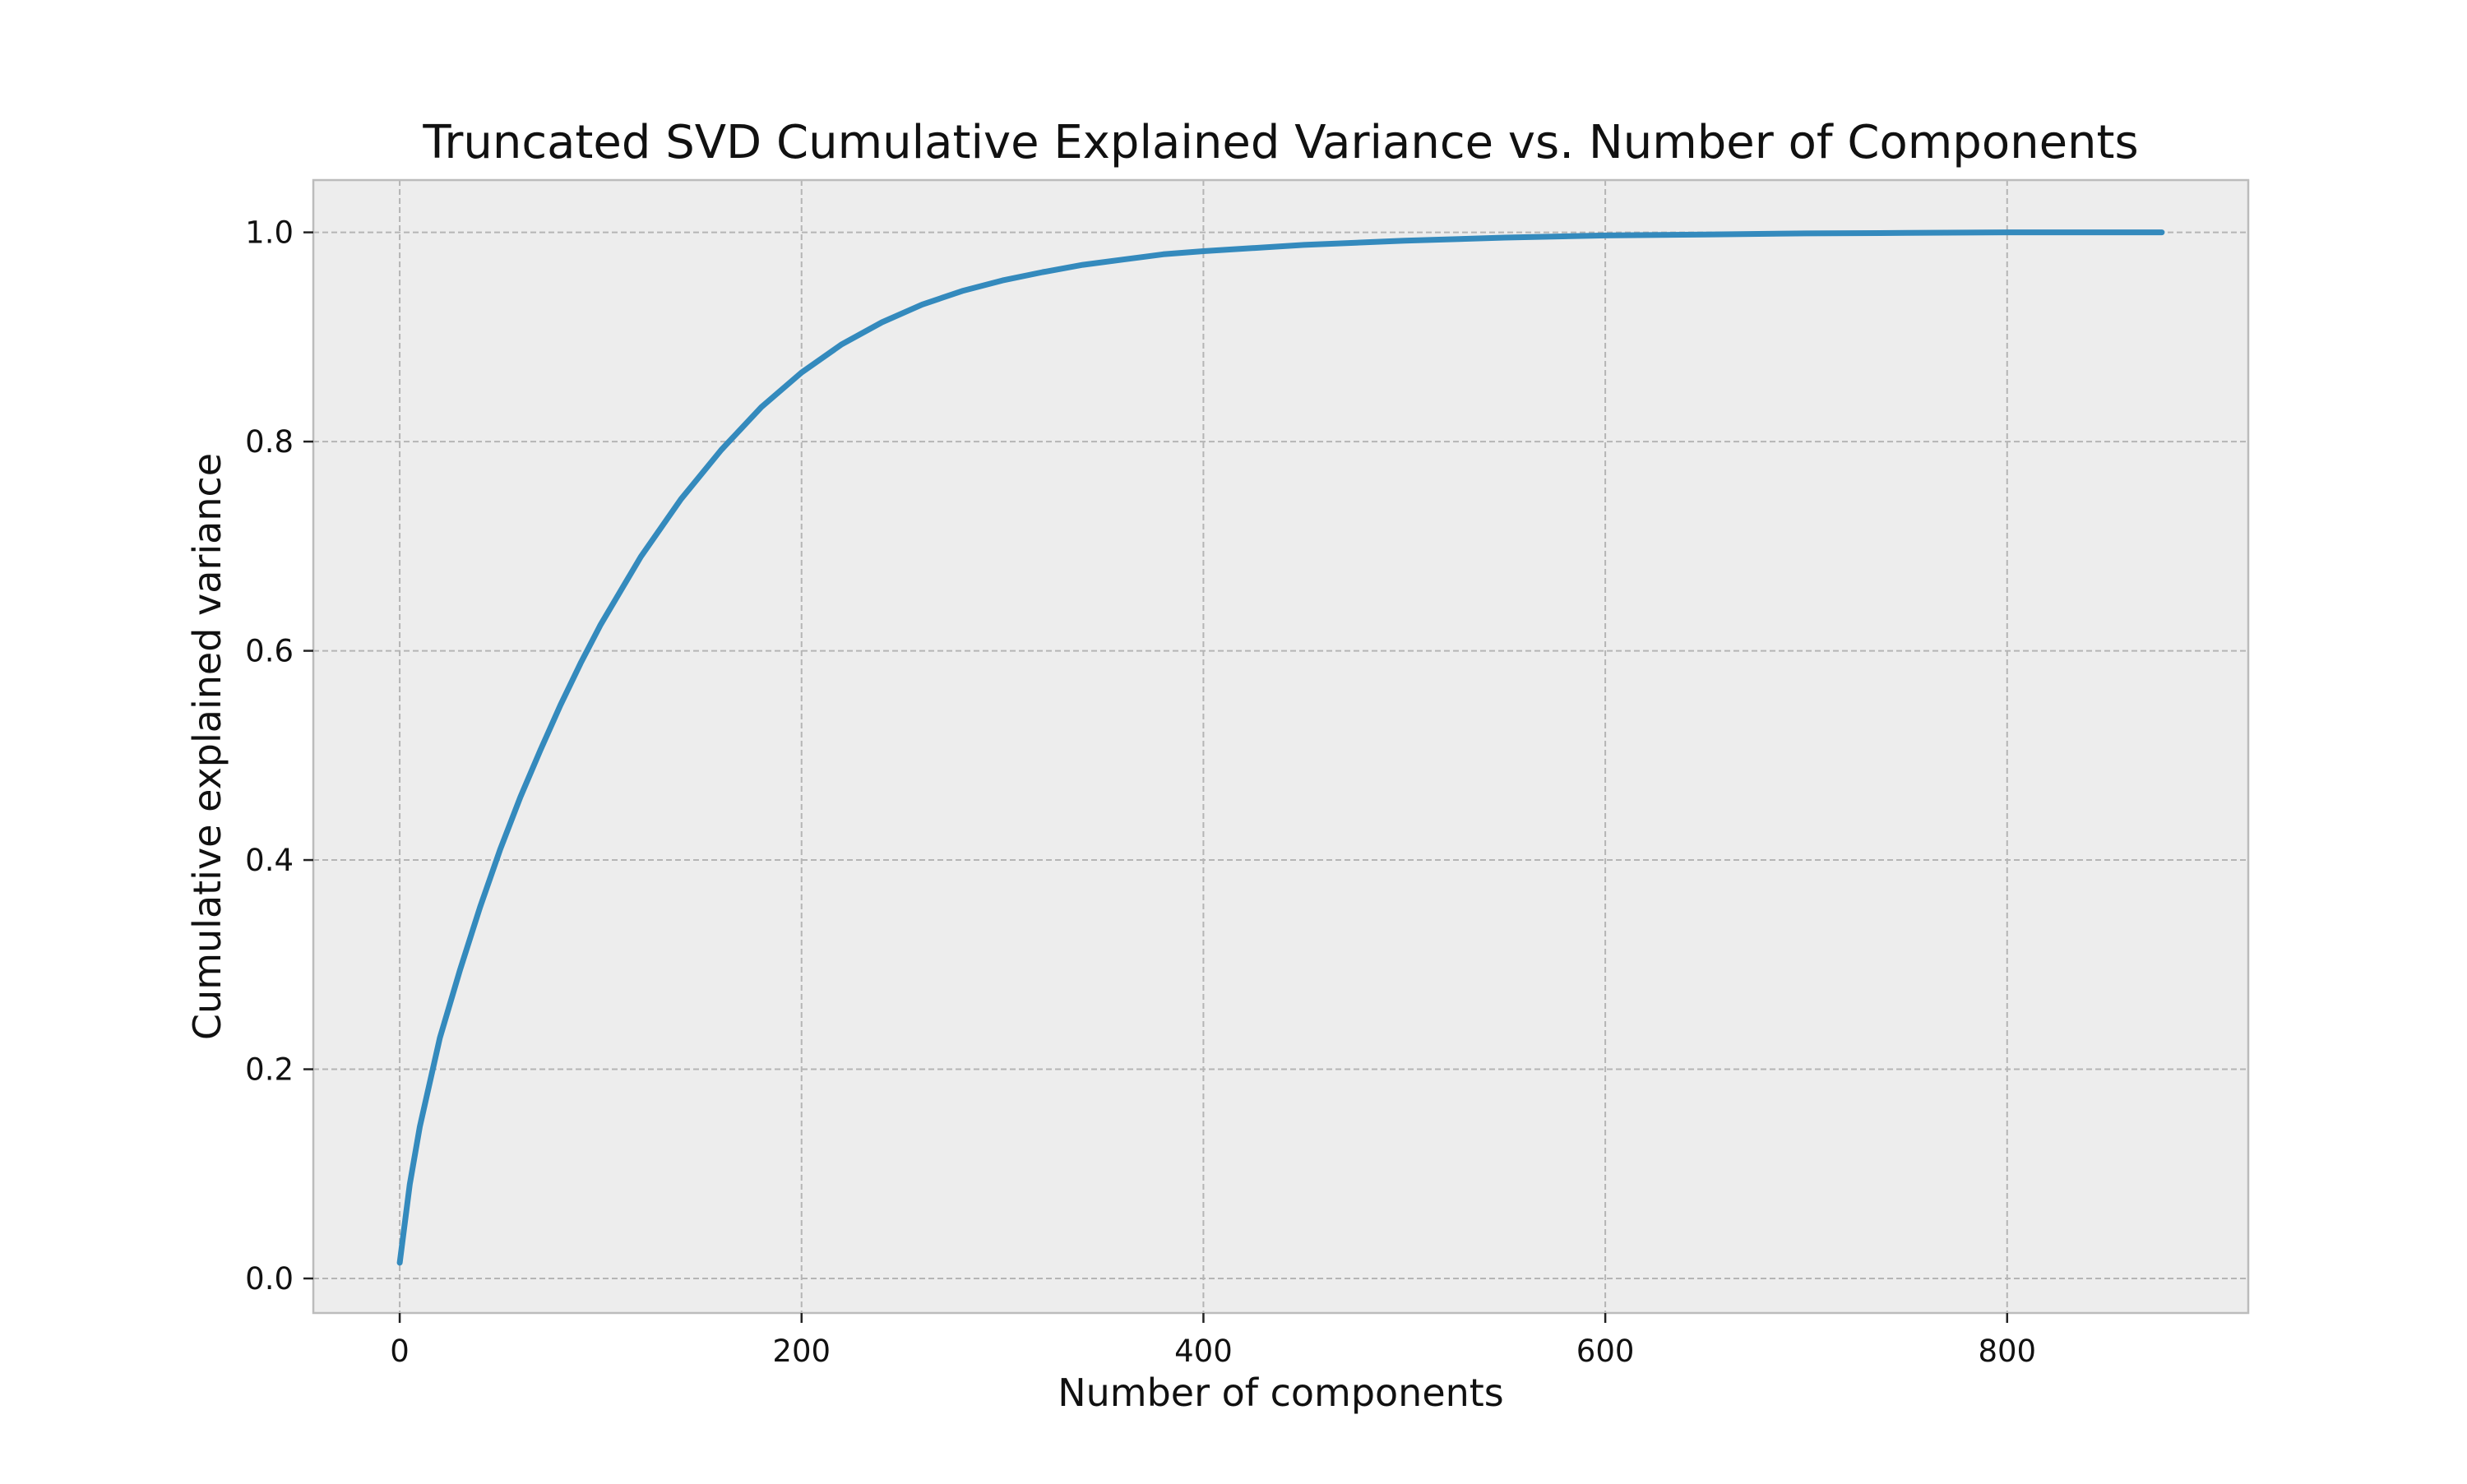 Image resolution: width=2467 pixels, height=1484 pixels. I want to click on y-tick-label-4: 0.8, so click(269, 442).